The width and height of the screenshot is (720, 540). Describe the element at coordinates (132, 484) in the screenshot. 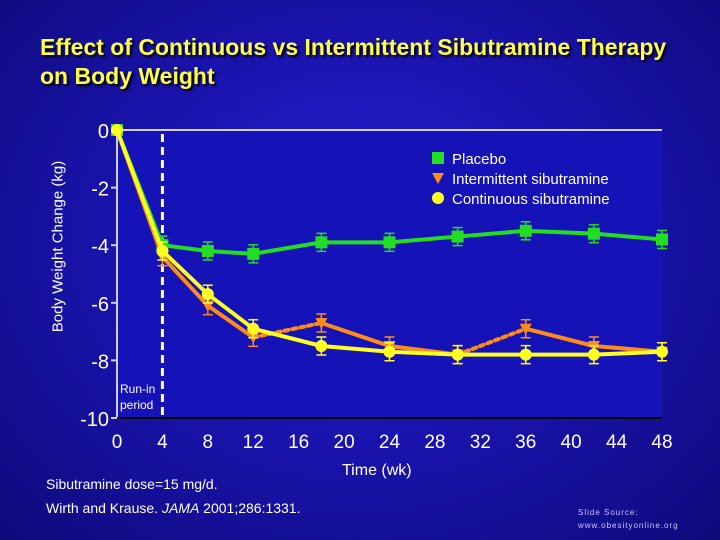

I see `dose-note: Sibutramine dose=15 mg/d.` at that location.